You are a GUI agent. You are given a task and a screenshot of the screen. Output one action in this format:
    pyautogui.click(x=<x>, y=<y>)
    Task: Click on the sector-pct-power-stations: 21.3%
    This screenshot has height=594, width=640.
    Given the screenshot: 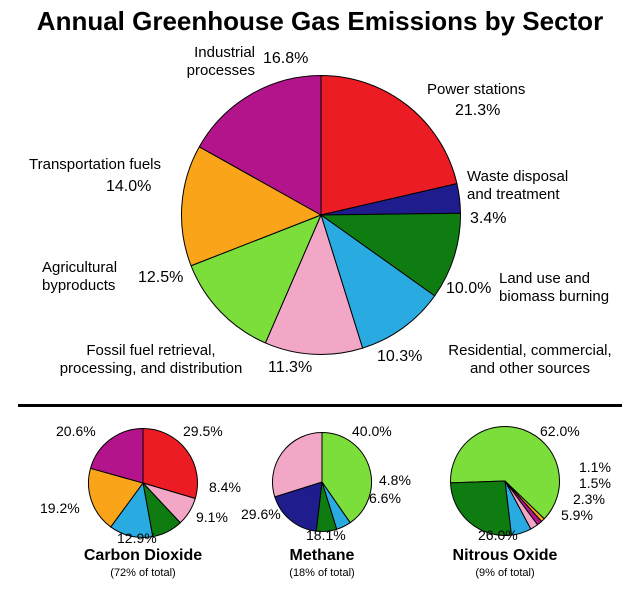 What is the action you would take?
    pyautogui.click(x=478, y=110)
    